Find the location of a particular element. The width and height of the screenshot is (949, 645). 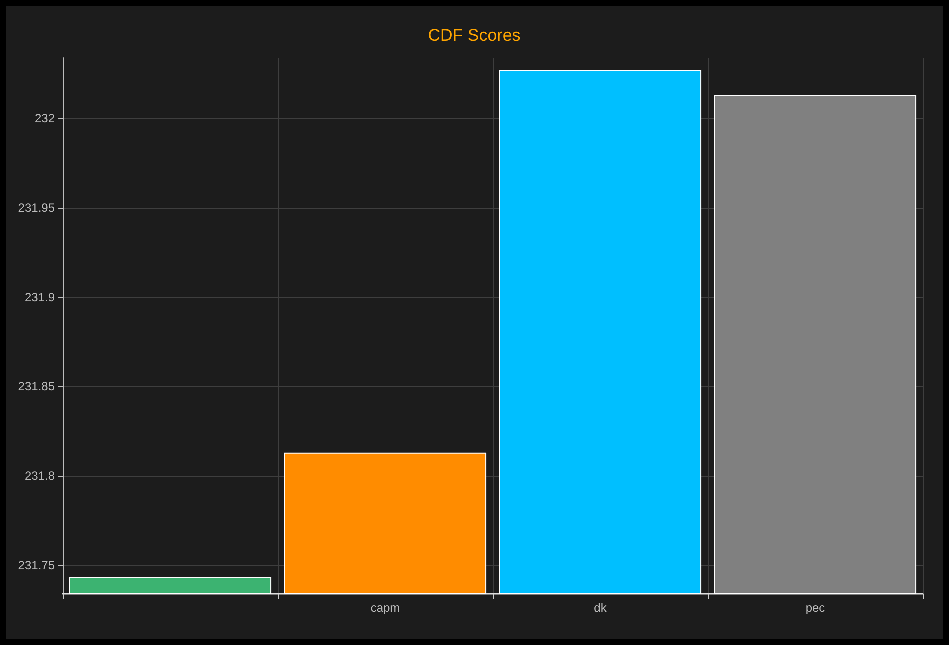

y-tick-label: 231.9 is located at coordinates (40, 297).